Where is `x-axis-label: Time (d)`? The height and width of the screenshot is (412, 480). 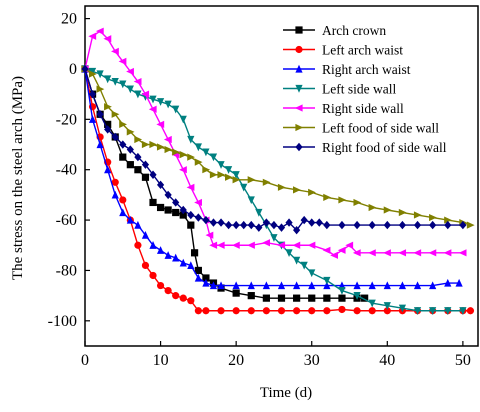 x-axis-label: Time (d) is located at coordinates (286, 393).